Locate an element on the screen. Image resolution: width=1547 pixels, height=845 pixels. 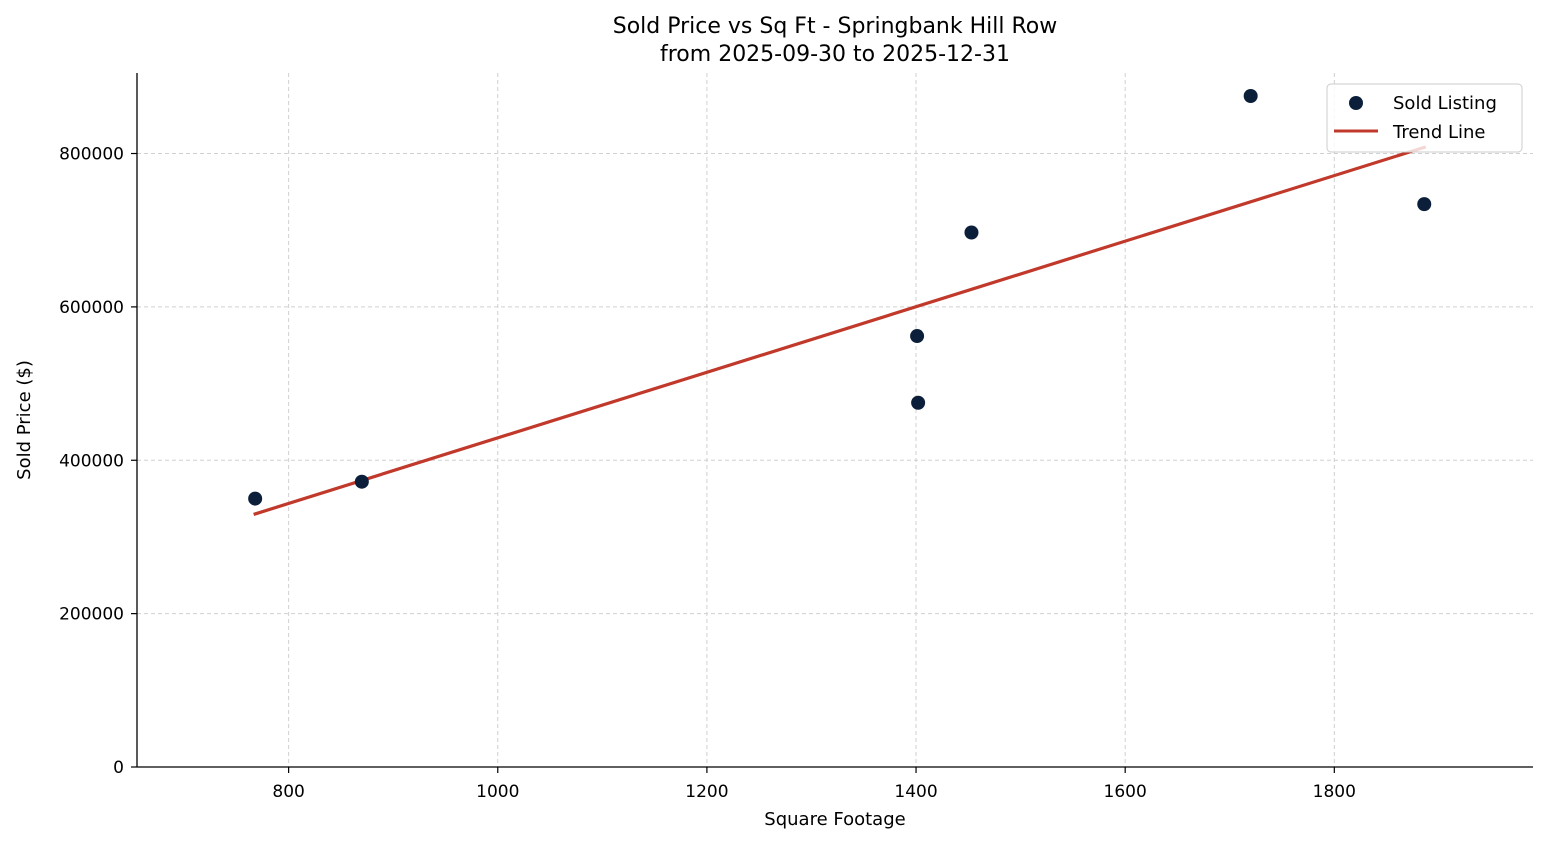
y-tick-label: 600000 is located at coordinates (91, 308).